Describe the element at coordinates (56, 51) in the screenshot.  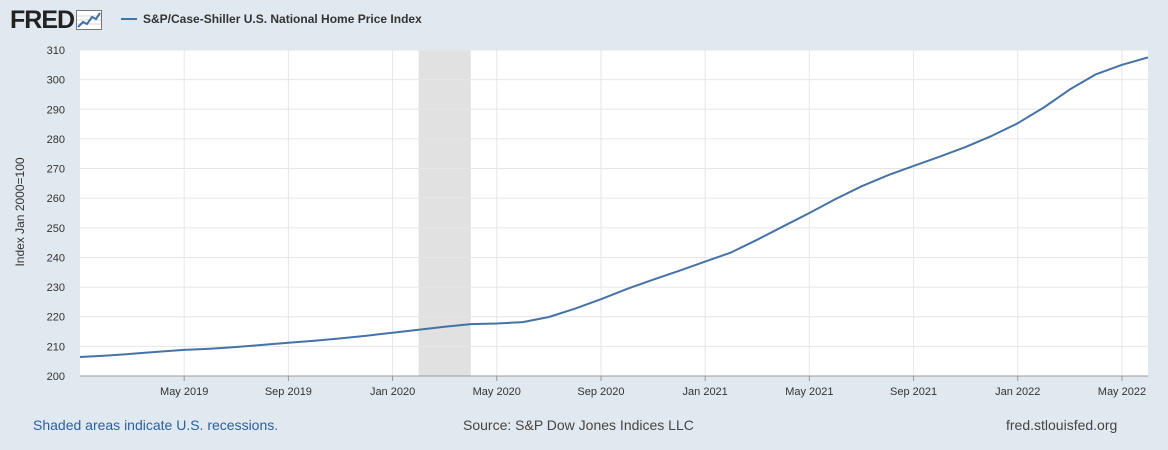
I see `y-tick-label: 310` at that location.